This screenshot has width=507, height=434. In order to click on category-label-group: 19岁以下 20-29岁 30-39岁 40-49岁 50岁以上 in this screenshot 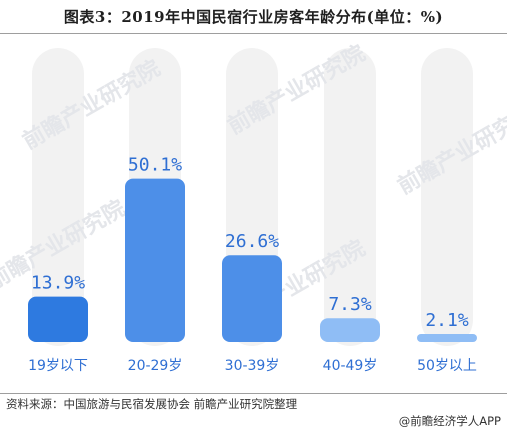, I will do `click(252, 366)`.